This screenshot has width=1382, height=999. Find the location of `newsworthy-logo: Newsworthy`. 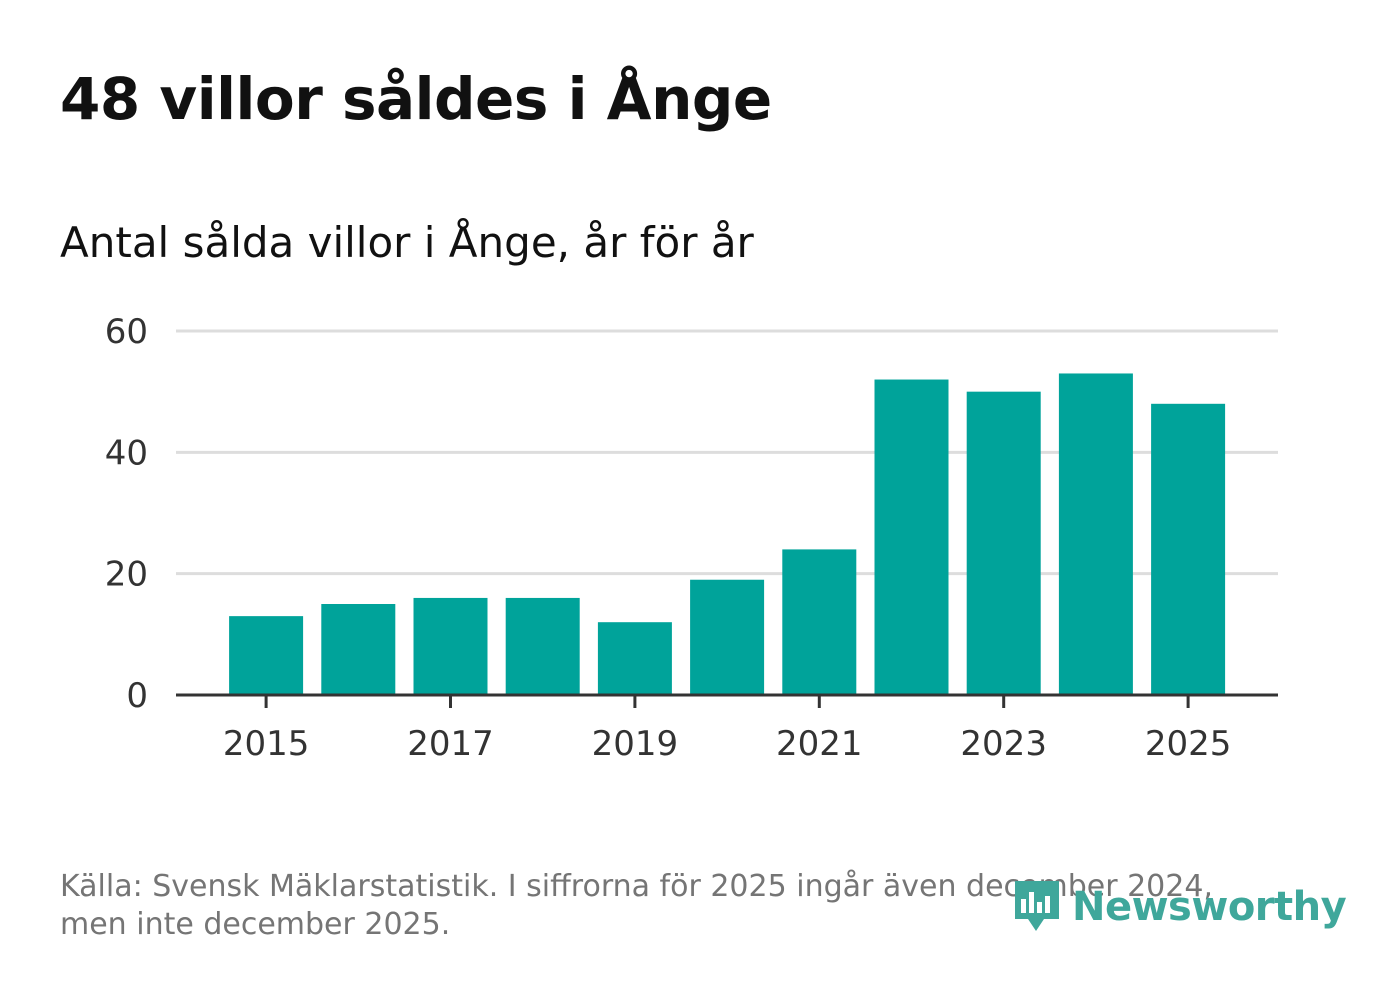

newsworthy-logo: Newsworthy is located at coordinates (1179, 907).